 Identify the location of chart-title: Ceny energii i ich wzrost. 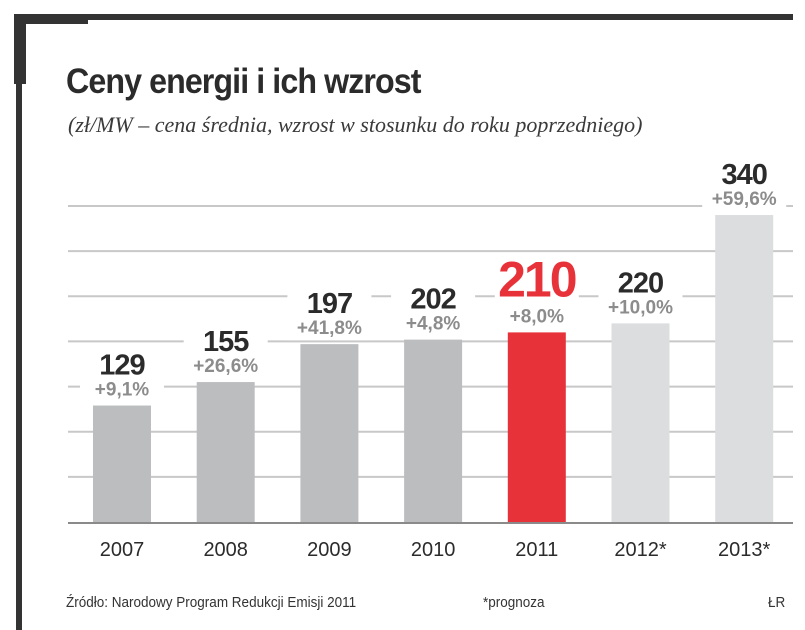
(243, 81).